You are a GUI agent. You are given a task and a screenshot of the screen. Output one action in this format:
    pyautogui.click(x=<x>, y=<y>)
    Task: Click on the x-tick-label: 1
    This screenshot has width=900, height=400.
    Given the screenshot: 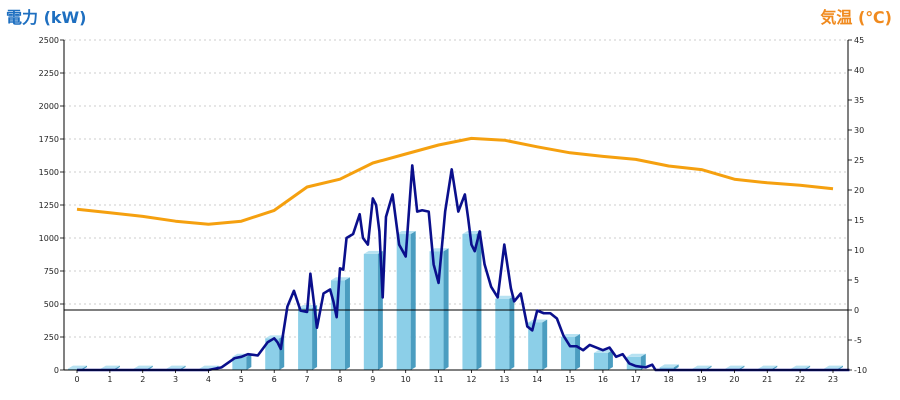 What is the action you would take?
    pyautogui.click(x=109, y=379)
    